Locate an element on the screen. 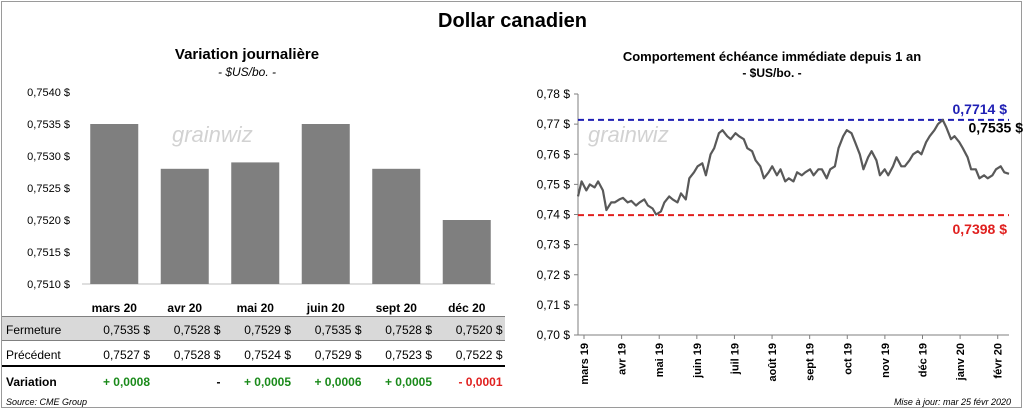 This screenshot has width=1024, height=410. bar-x-tick-label: mars 20 is located at coordinates (115, 308).